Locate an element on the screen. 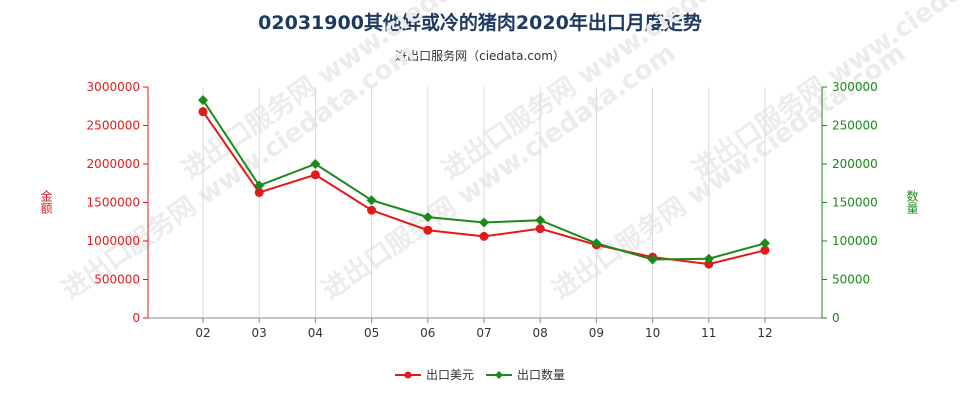  x-tick-label: 08 is located at coordinates (540, 333).